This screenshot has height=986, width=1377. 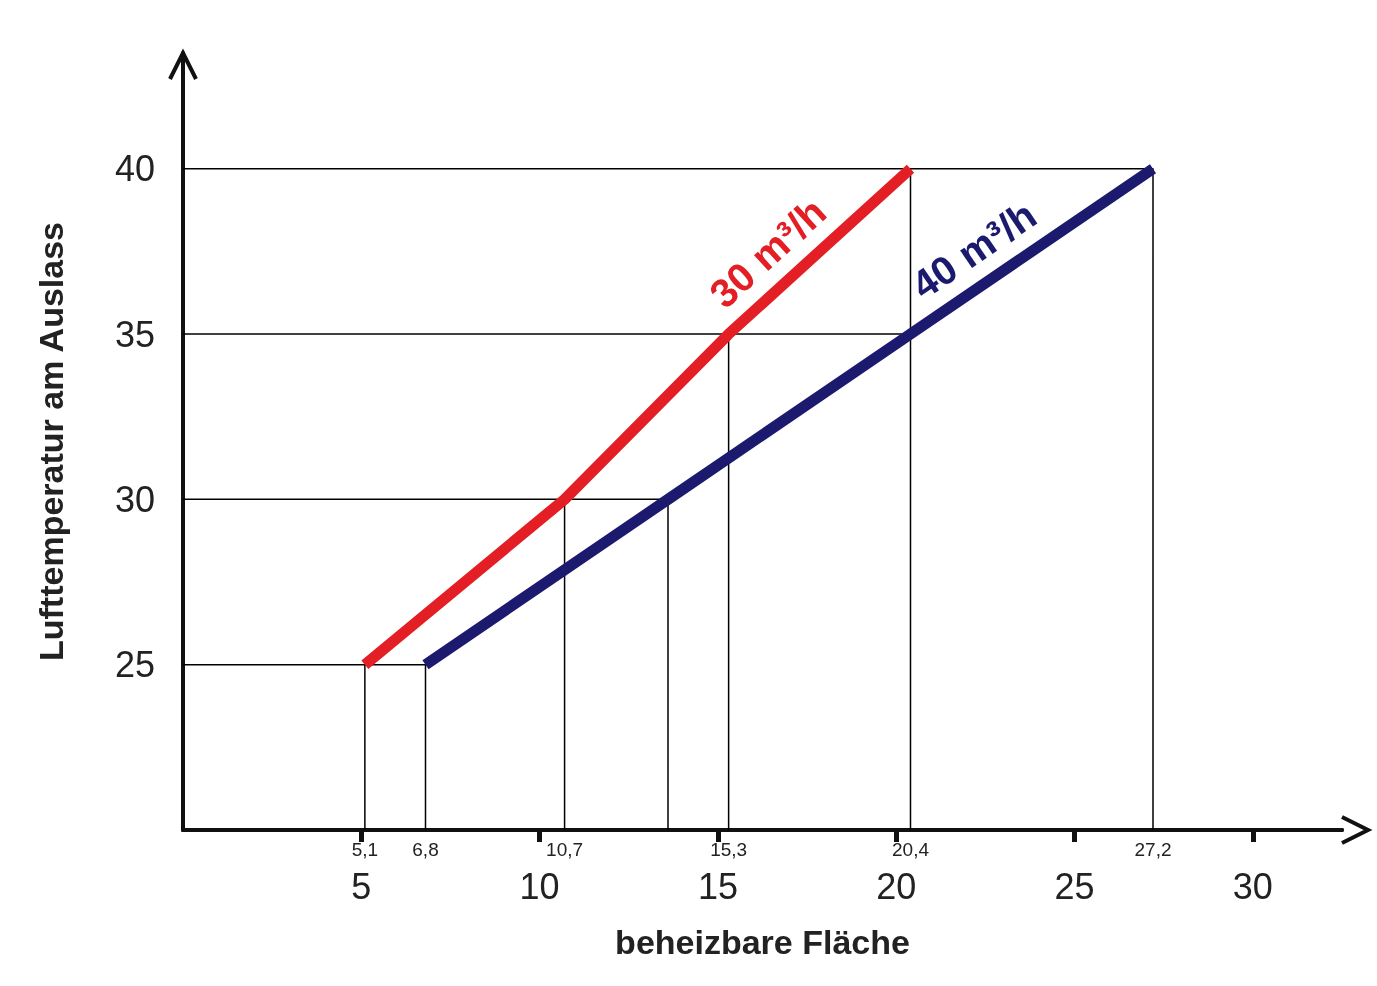 I want to click on y-axis-title: Lufttemperatur am Auslass, so click(x=51, y=441).